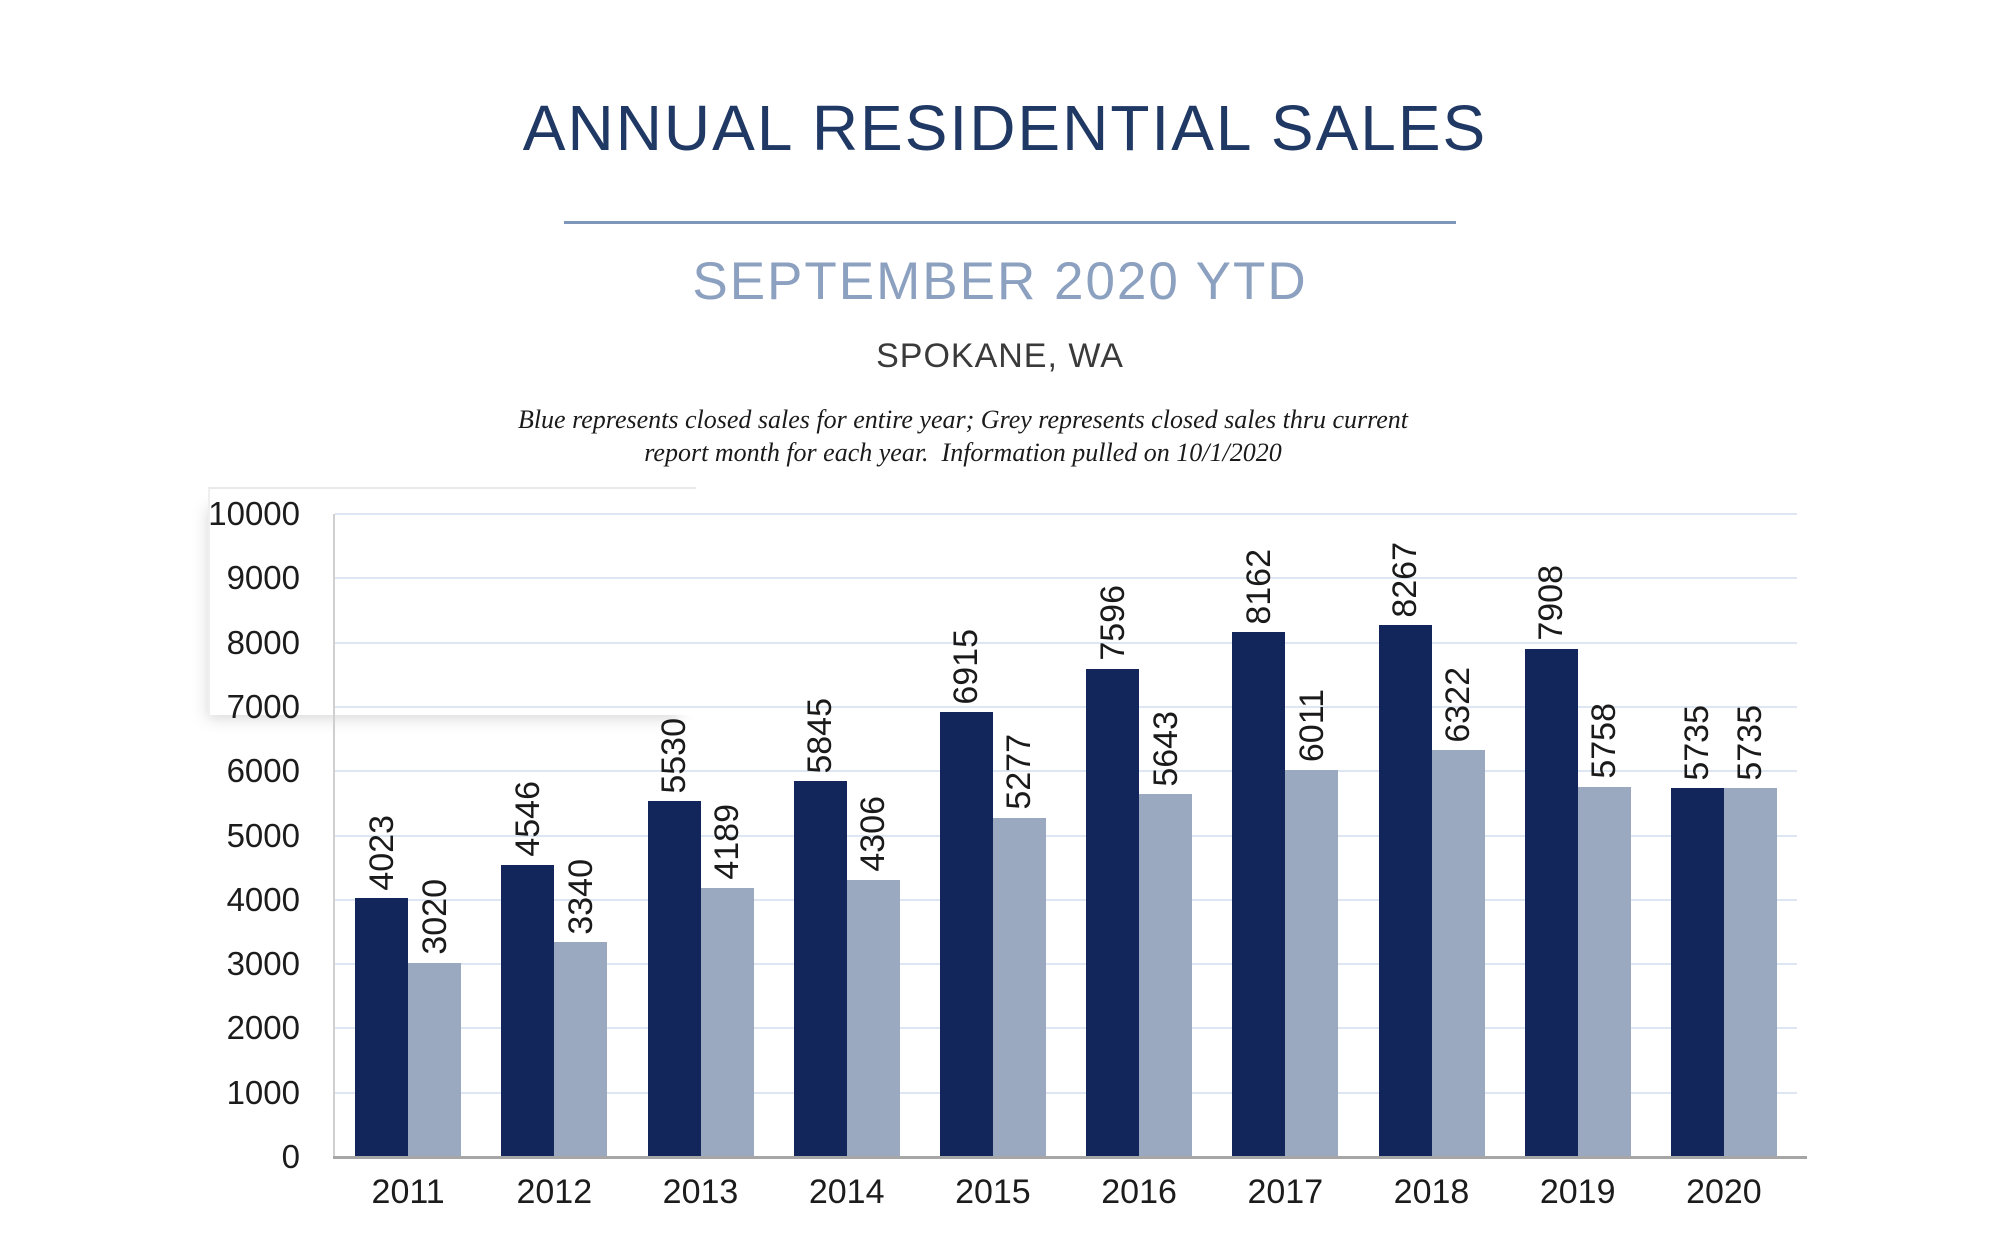 The width and height of the screenshot is (2000, 1250). Describe the element at coordinates (528, 1010) in the screenshot. I see `bar-full-year-2012` at that location.